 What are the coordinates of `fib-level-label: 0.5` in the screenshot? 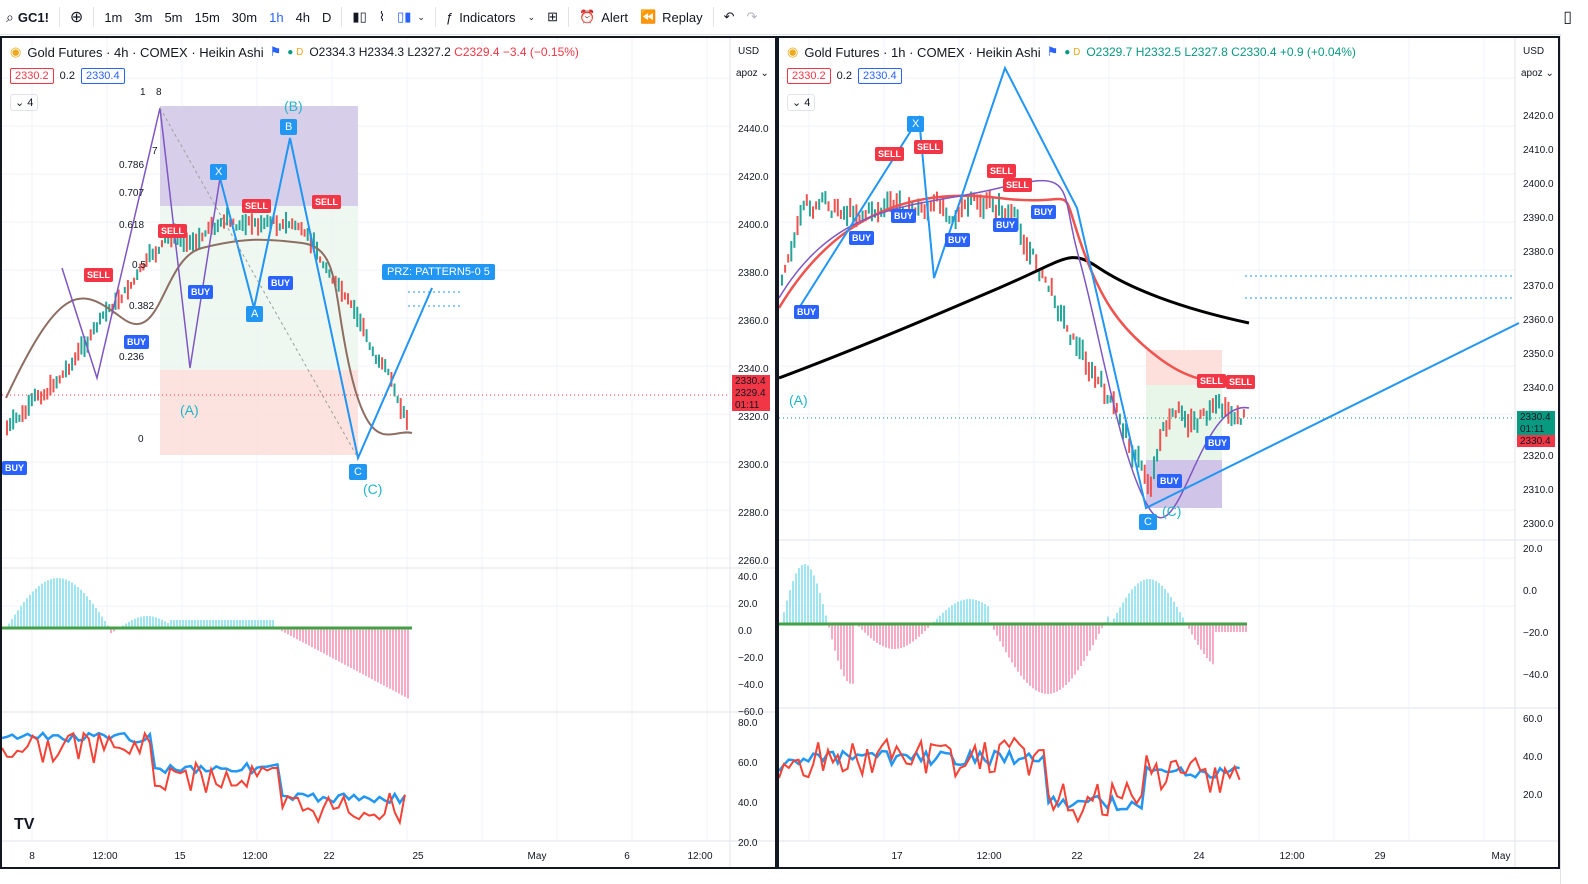 It's located at (139, 265).